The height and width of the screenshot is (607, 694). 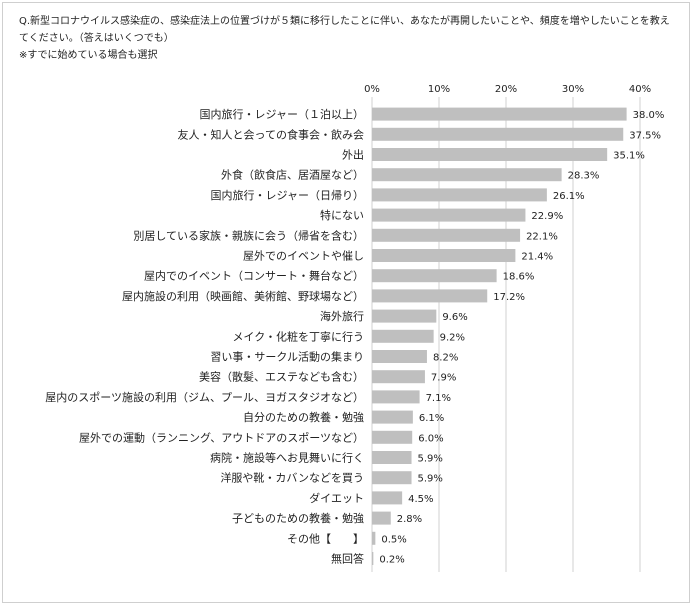 What do you see at coordinates (281, 377) in the screenshot?
I see `category-label: 美容（散髪、エステなども含む）` at bounding box center [281, 377].